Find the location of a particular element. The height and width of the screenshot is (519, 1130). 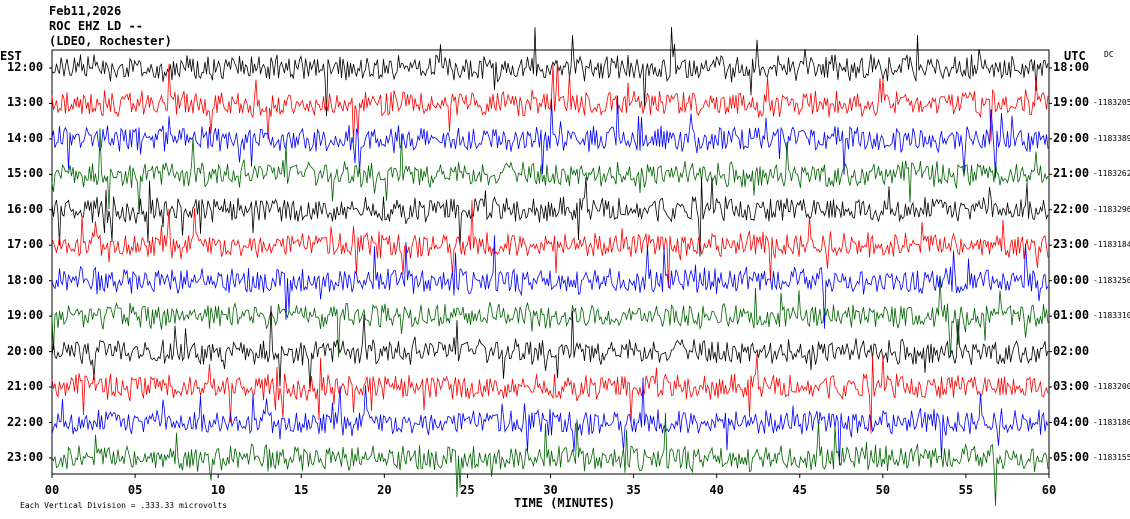

x-axis-label: TIME (MINUTES) is located at coordinates (565, 503).